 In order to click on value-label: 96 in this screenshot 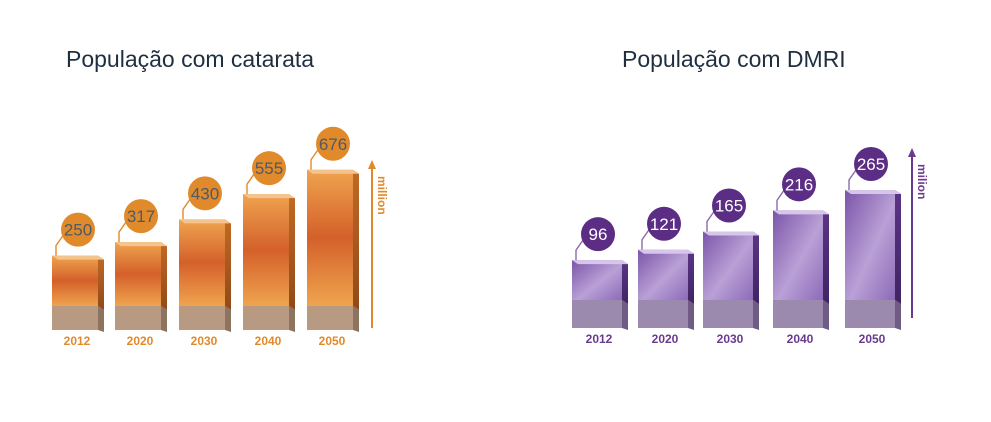, I will do `click(598, 234)`.